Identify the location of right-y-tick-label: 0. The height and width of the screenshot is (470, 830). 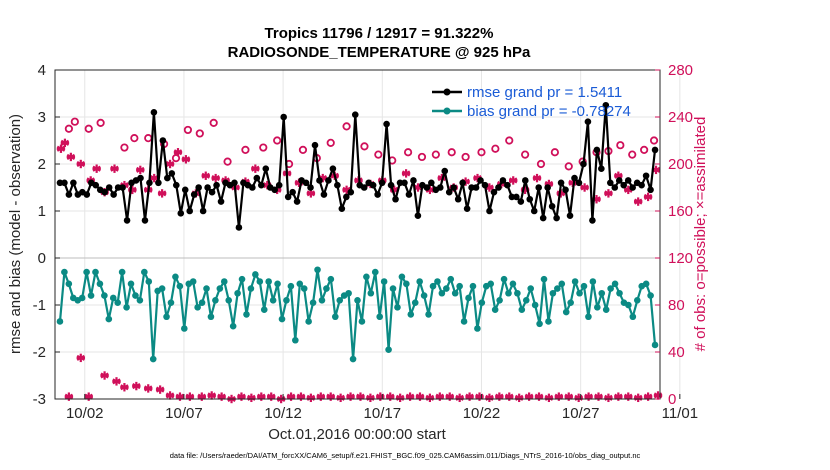
(672, 399).